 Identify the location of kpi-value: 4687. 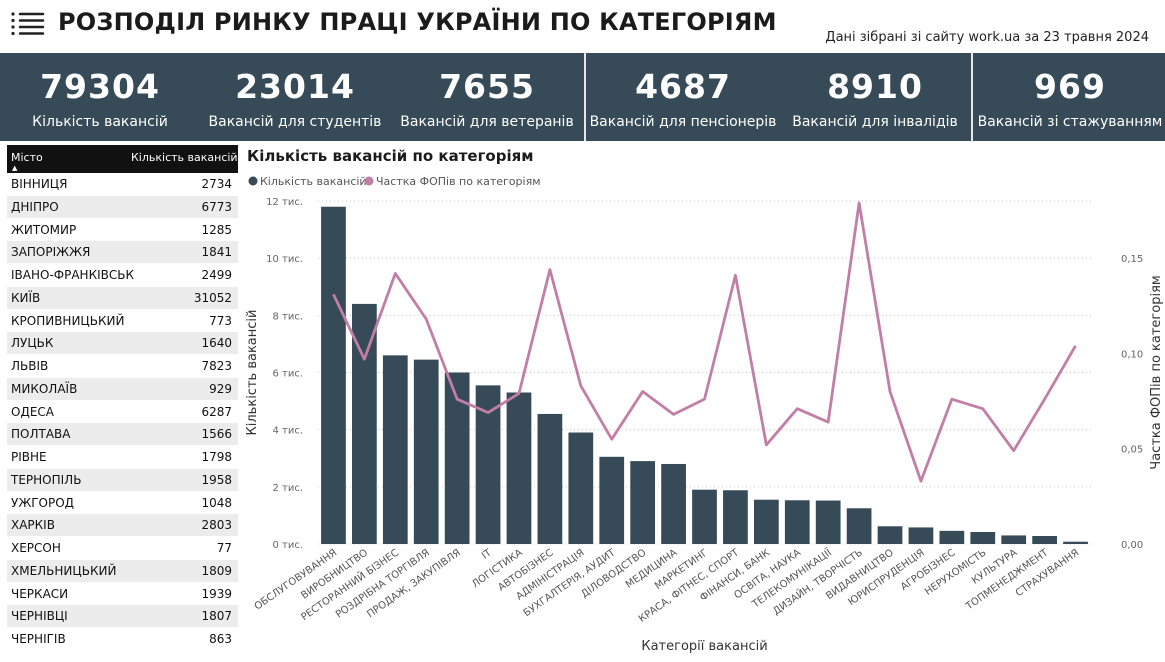
(683, 86).